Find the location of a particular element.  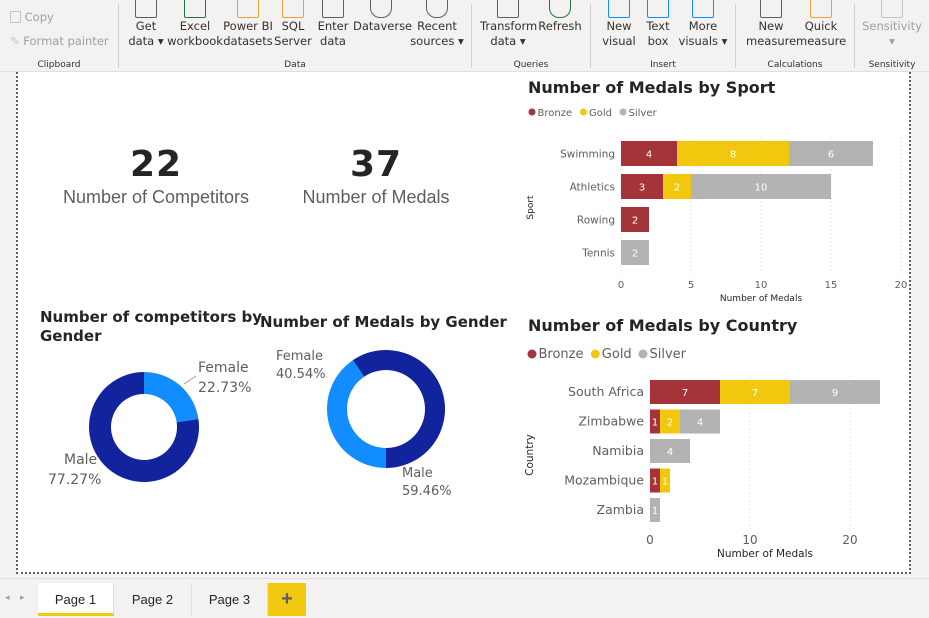

y-category-label: Athletics is located at coordinates (592, 188).